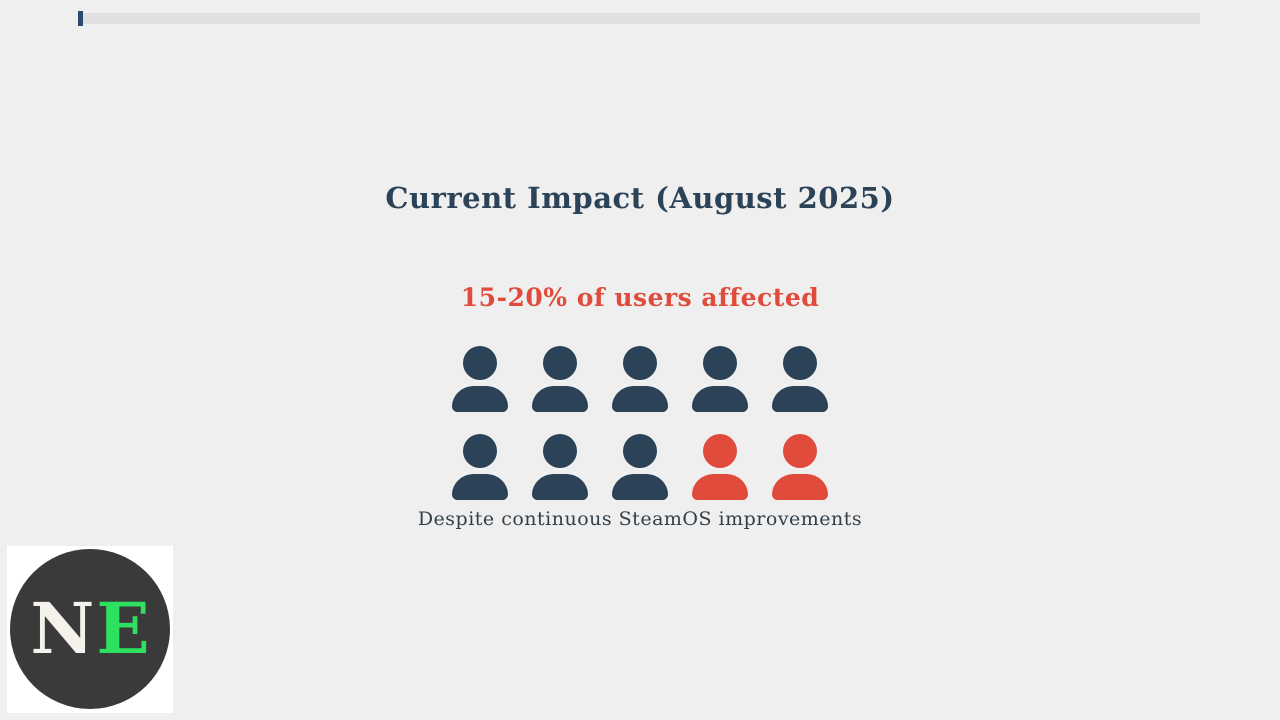  I want to click on logo-letter-e: E, so click(123, 628).